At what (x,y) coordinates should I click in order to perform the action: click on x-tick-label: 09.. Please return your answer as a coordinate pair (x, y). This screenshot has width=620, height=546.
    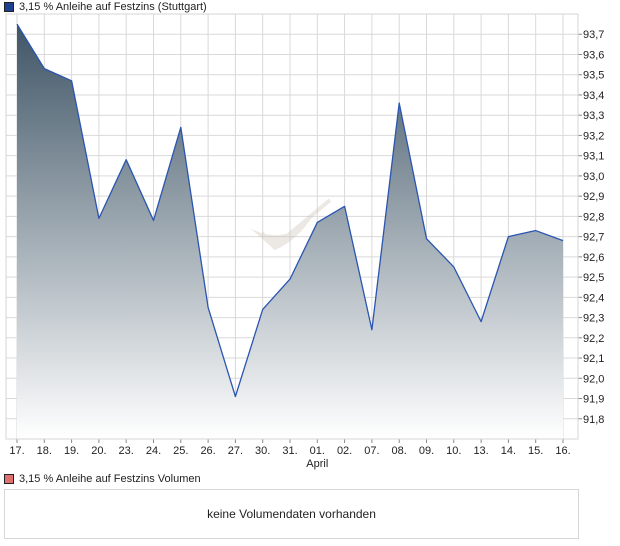
    Looking at the image, I should click on (426, 451).